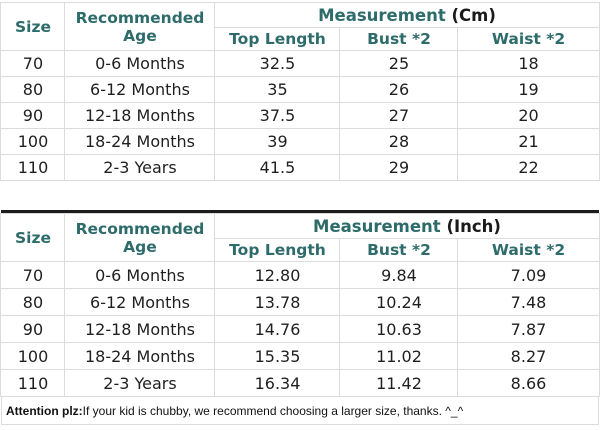 This screenshot has width=600, height=430. I want to click on measurement-inch-header: Measurement (Inch), so click(407, 226).